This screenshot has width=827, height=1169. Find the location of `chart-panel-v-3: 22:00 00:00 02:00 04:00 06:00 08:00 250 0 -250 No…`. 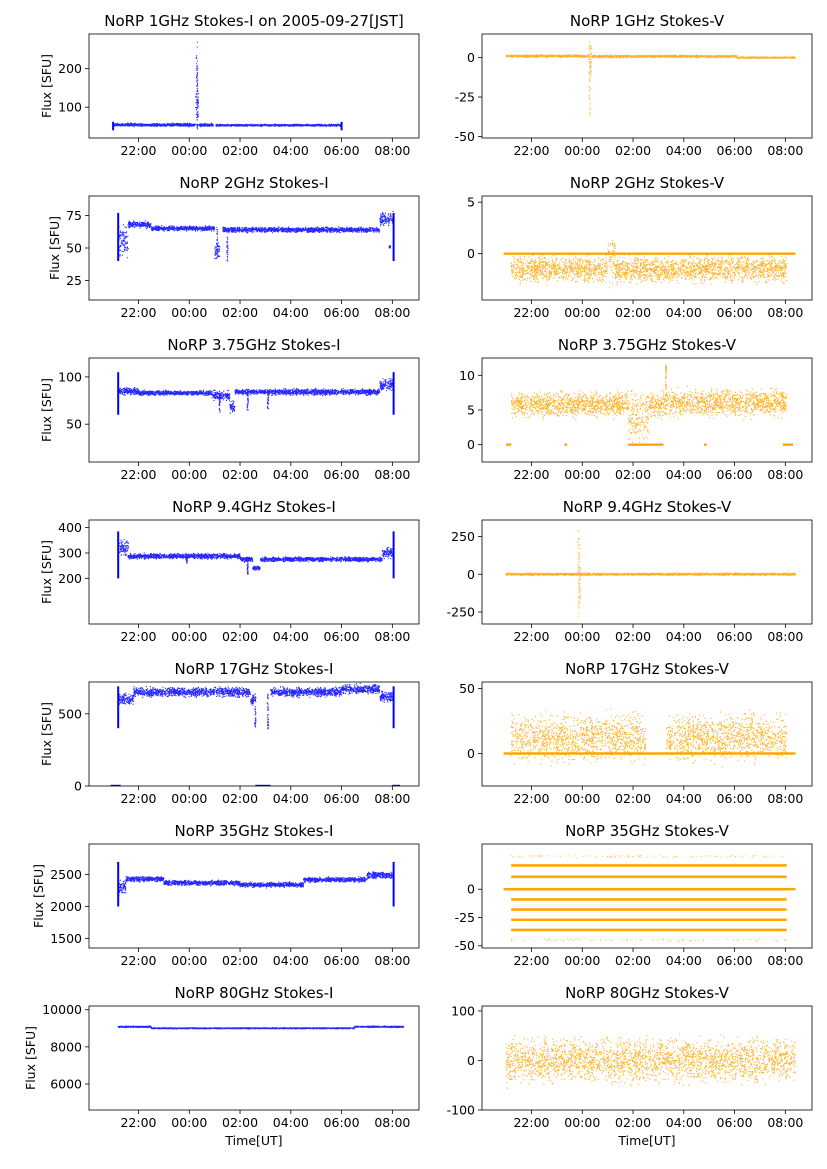

chart-panel-v-3: 22:00 00:00 02:00 04:00 06:00 08:00 250 0 -250 No… is located at coordinates (630, 571).